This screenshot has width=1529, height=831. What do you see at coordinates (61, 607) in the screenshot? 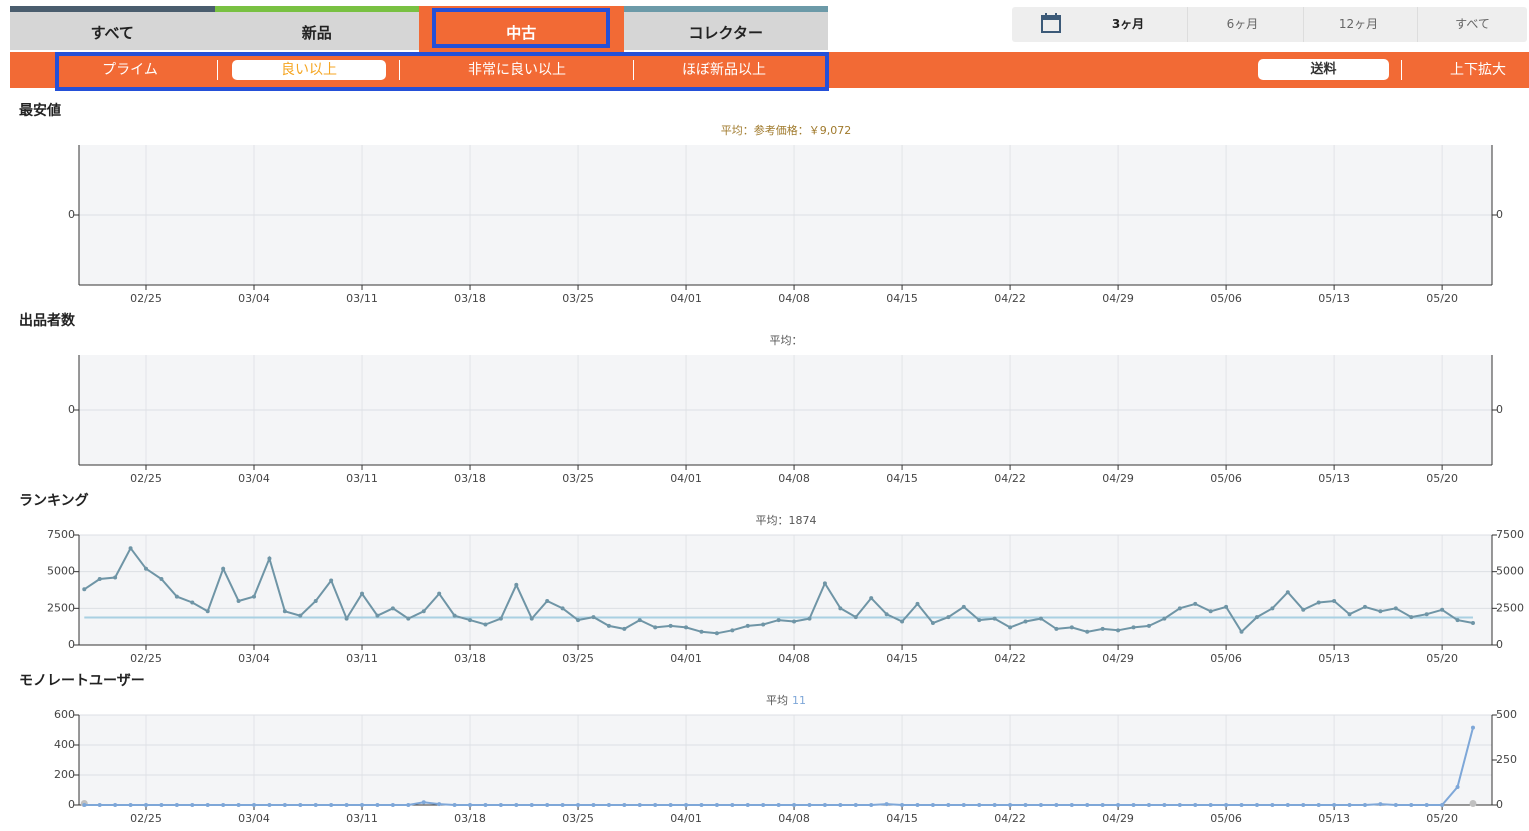
I see `y-tick-label: 2500` at bounding box center [61, 607].